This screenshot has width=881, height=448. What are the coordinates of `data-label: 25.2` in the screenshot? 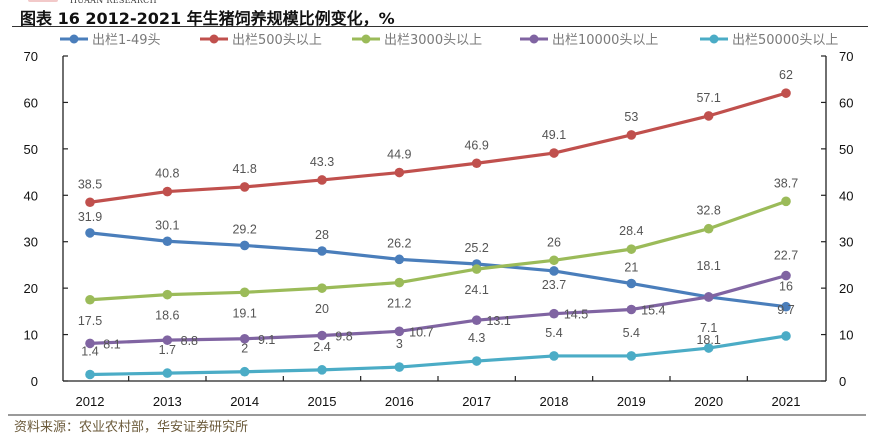 It's located at (476, 248).